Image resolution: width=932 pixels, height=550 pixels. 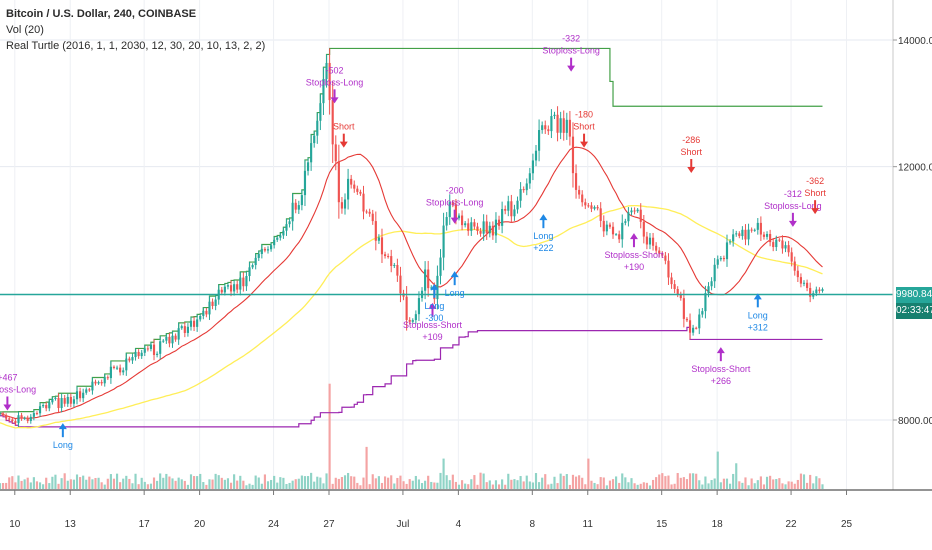 I want to click on volume-indicator-label: Vol (20), so click(x=25, y=30).